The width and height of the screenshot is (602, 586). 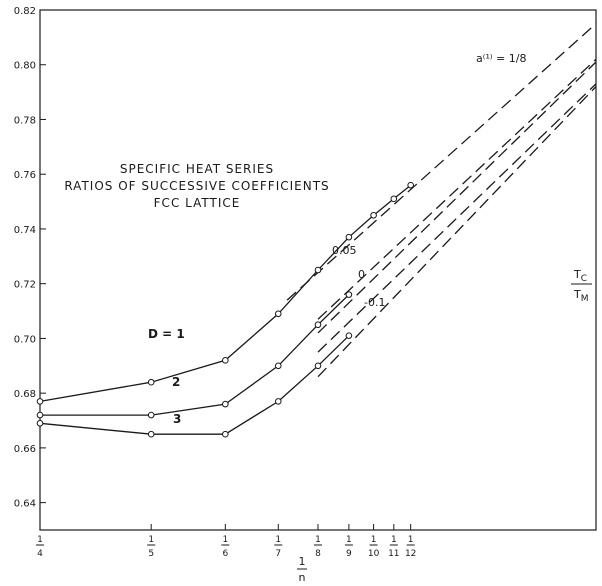 I want to click on x-axis-label-denominator: n, so click(x=302, y=577).